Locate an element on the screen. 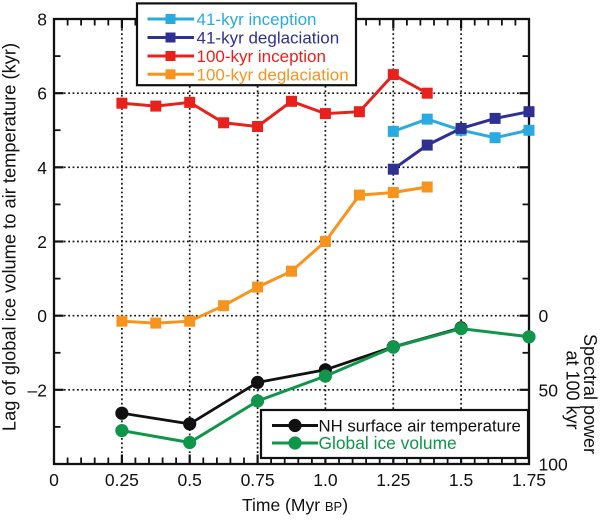  svg-text: –2 is located at coordinates (37, 390).